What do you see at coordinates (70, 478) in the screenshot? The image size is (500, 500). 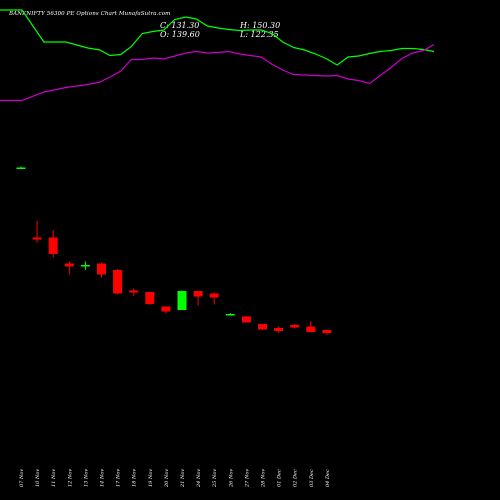 I see `x-tick-label: 12 Nov` at bounding box center [70, 478].